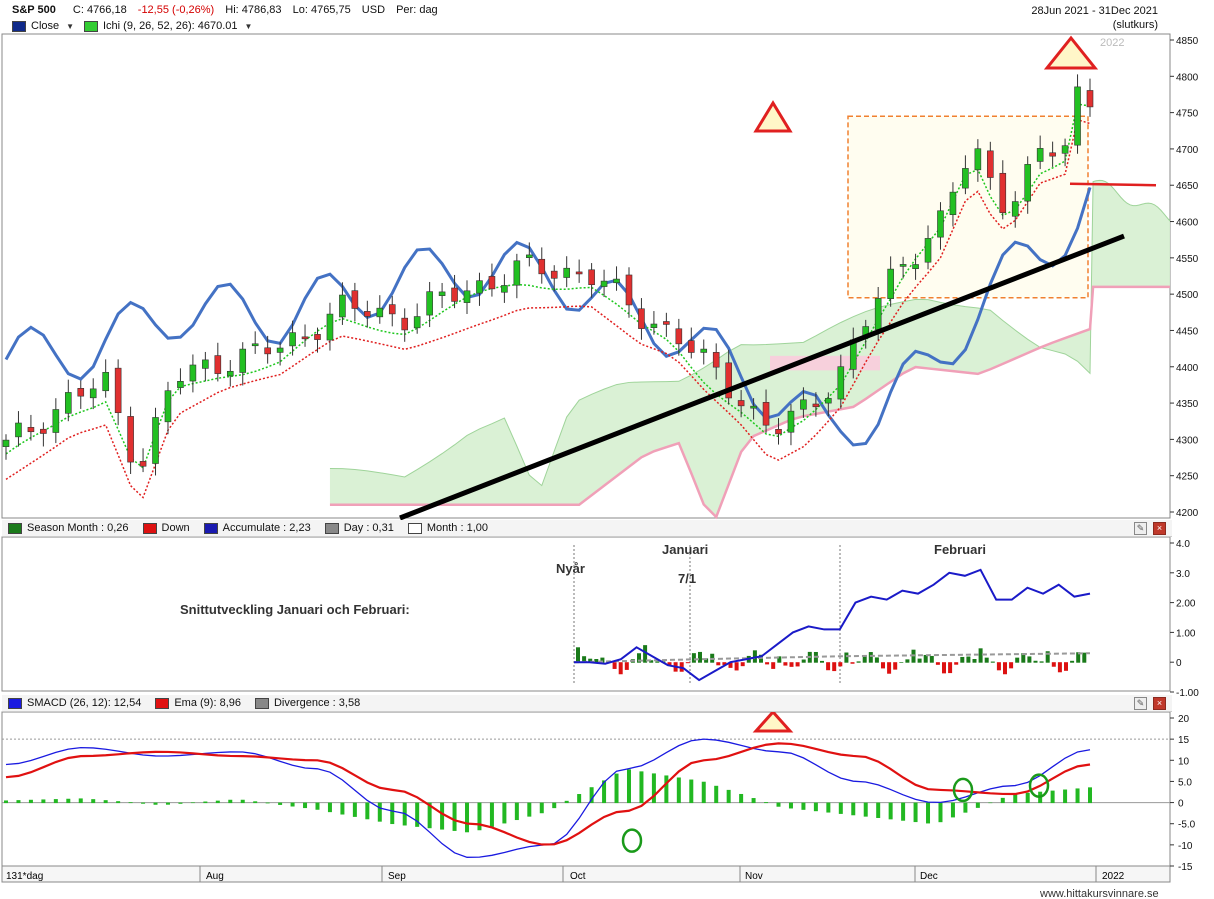 The image size is (1214, 899). I want to click on x-label-start: 131*dag, so click(24, 876).